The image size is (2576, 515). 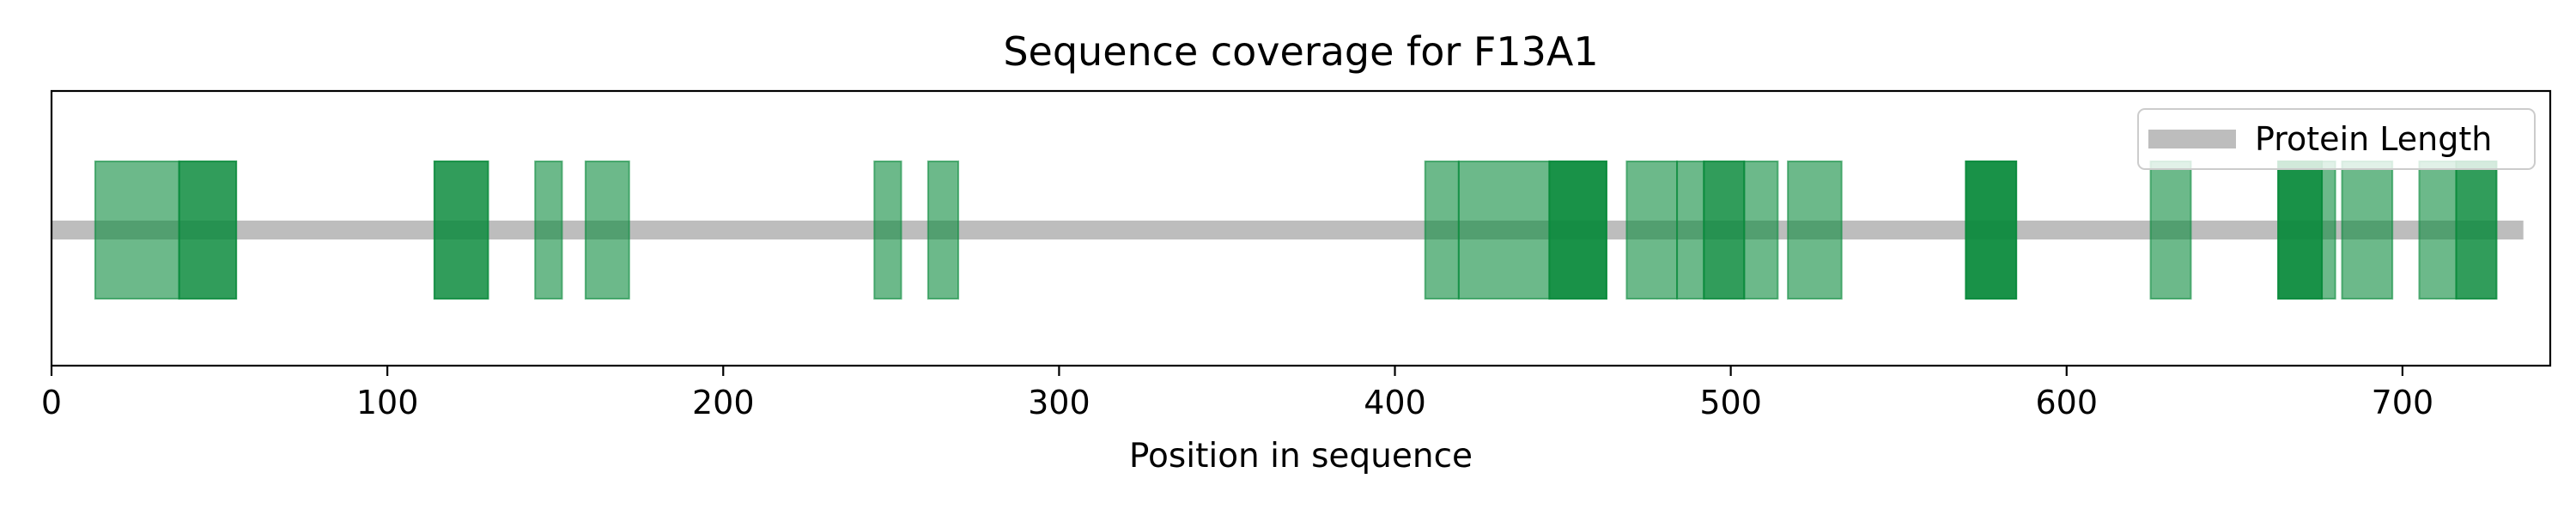 I want to click on legend-box, so click(x=2336, y=139).